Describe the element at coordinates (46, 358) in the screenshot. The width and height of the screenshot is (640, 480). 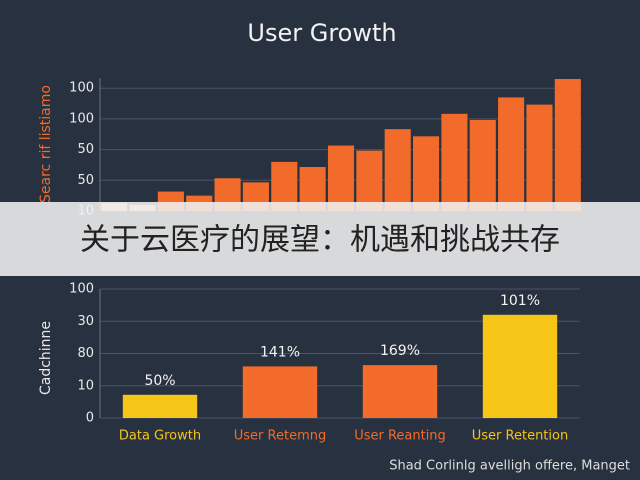
I see `y-axis-label: Cadchinne` at that location.